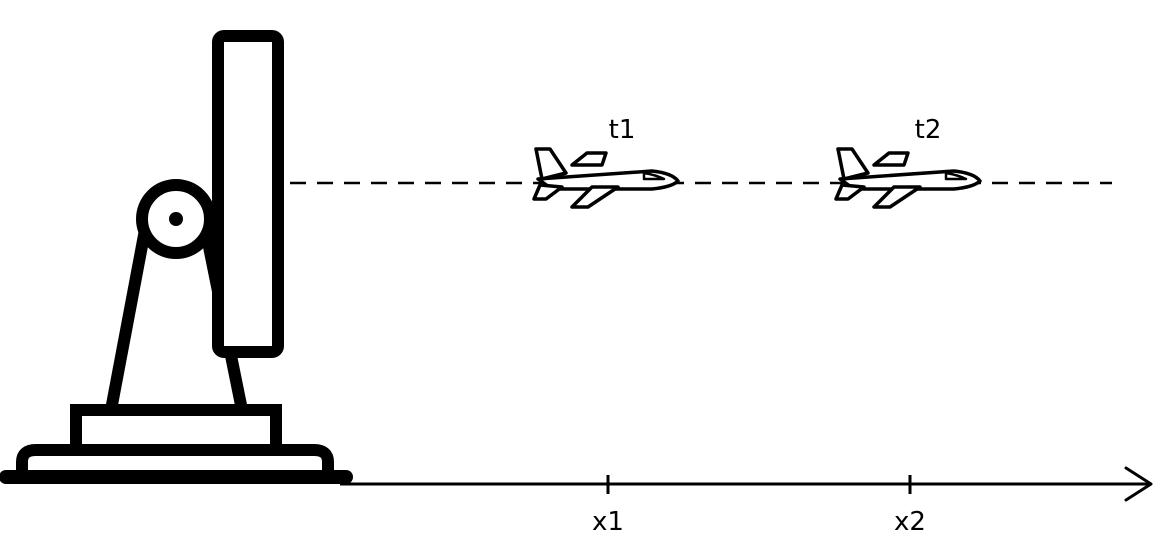 Image resolution: width=1160 pixels, height=540 pixels. Describe the element at coordinates (1138, 484) in the screenshot. I see `axis-arrowhead` at that location.